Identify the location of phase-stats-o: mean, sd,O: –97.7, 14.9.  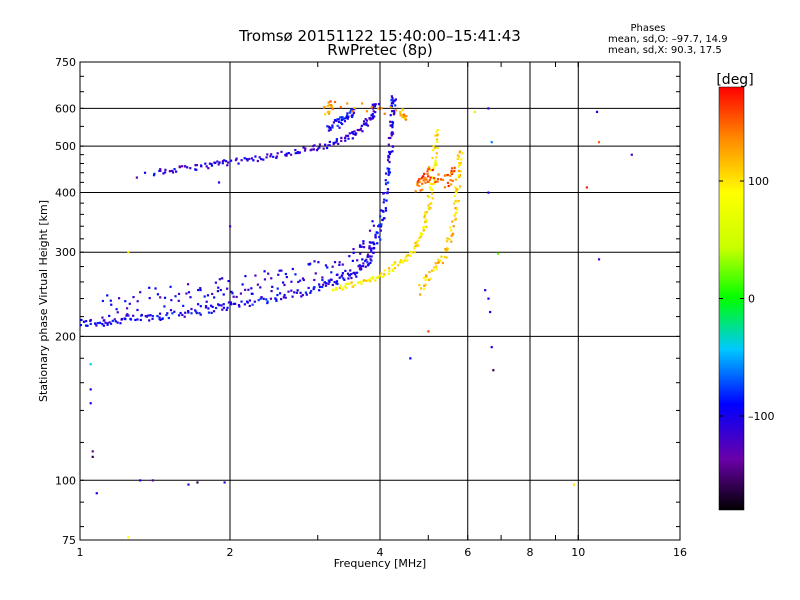
(668, 39).